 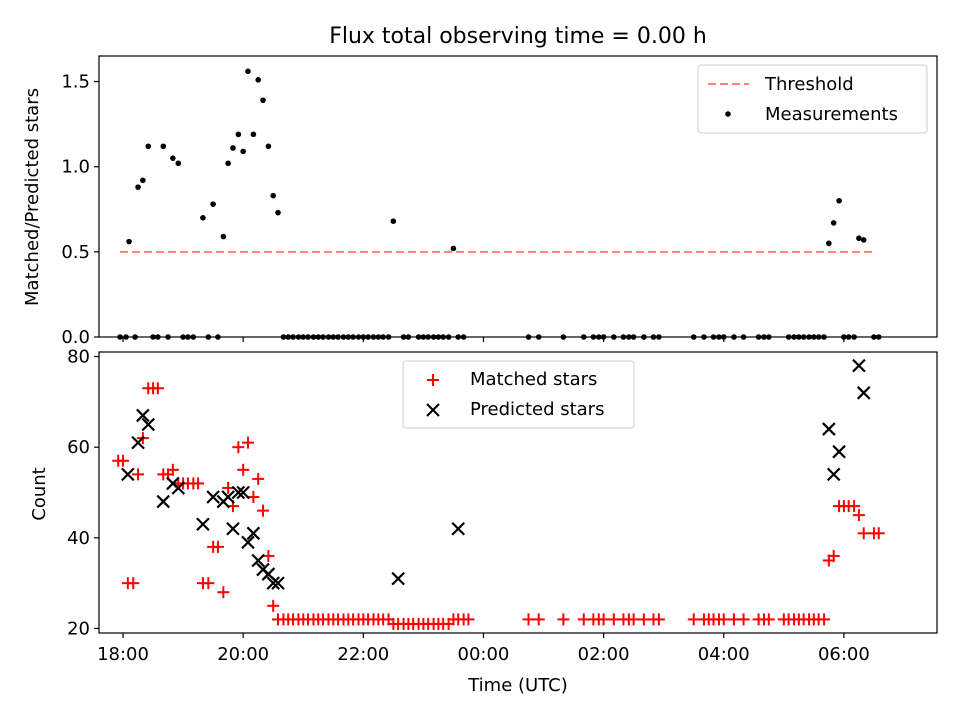 What do you see at coordinates (39, 493) in the screenshot?
I see `bottom-y-axis-label: Count` at bounding box center [39, 493].